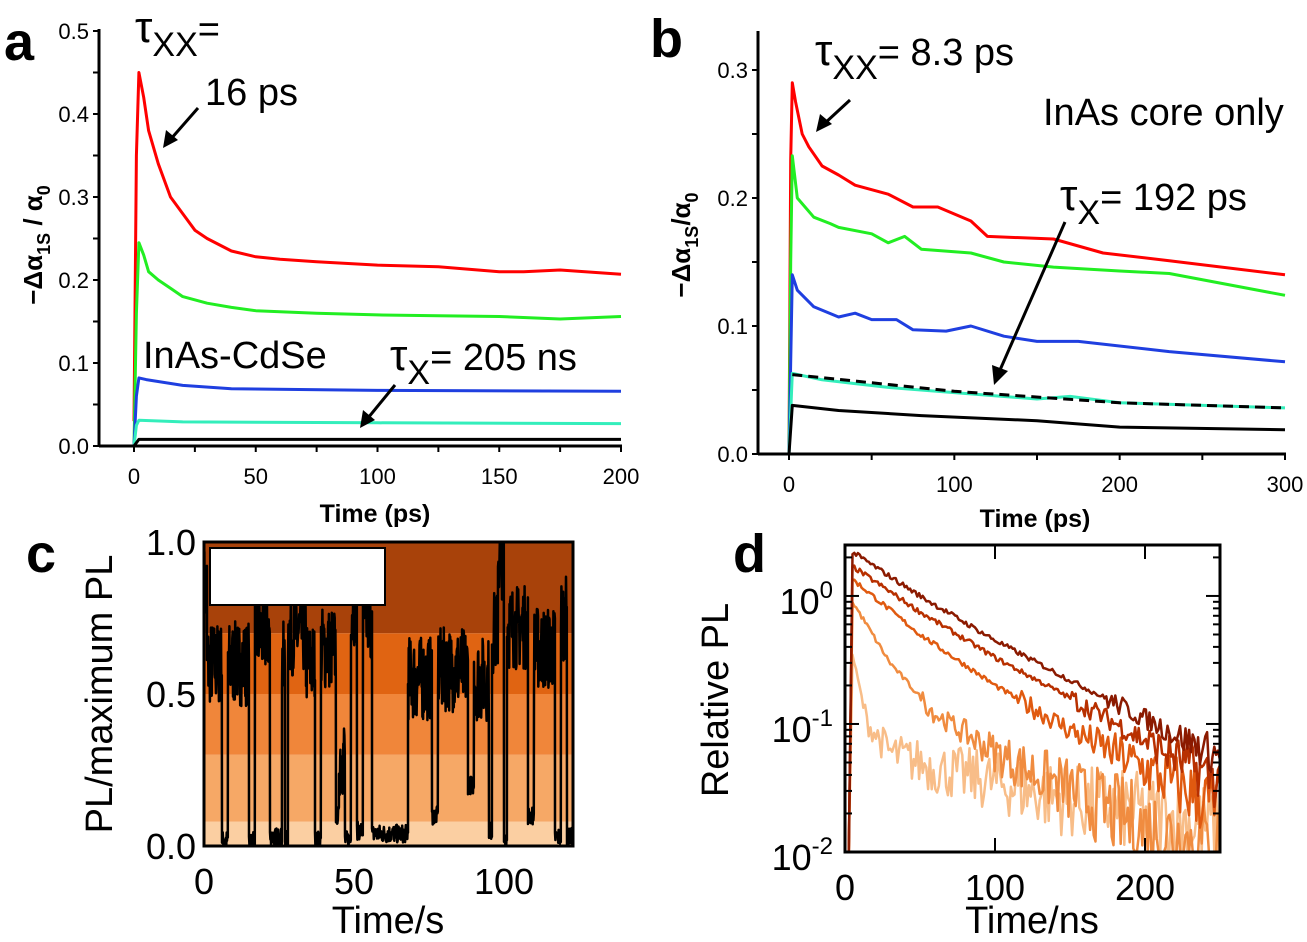 This screenshot has width=1307, height=942. What do you see at coordinates (806, 599) in the screenshot?
I see `panel-d-y-tick-label: 10⁰` at bounding box center [806, 599].